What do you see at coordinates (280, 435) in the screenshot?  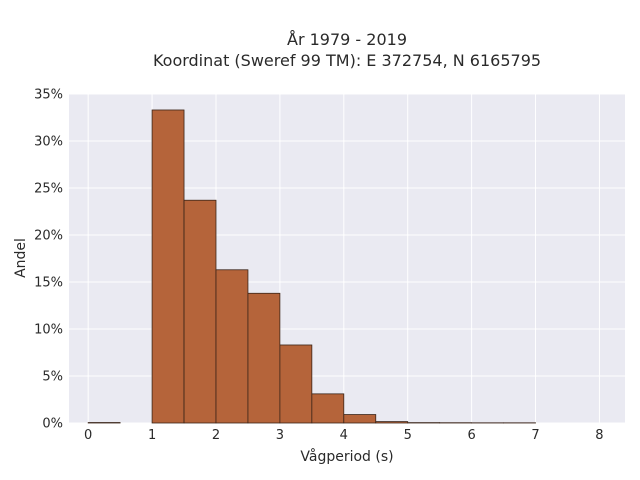 I see `x-tick-label: 3` at bounding box center [280, 435].